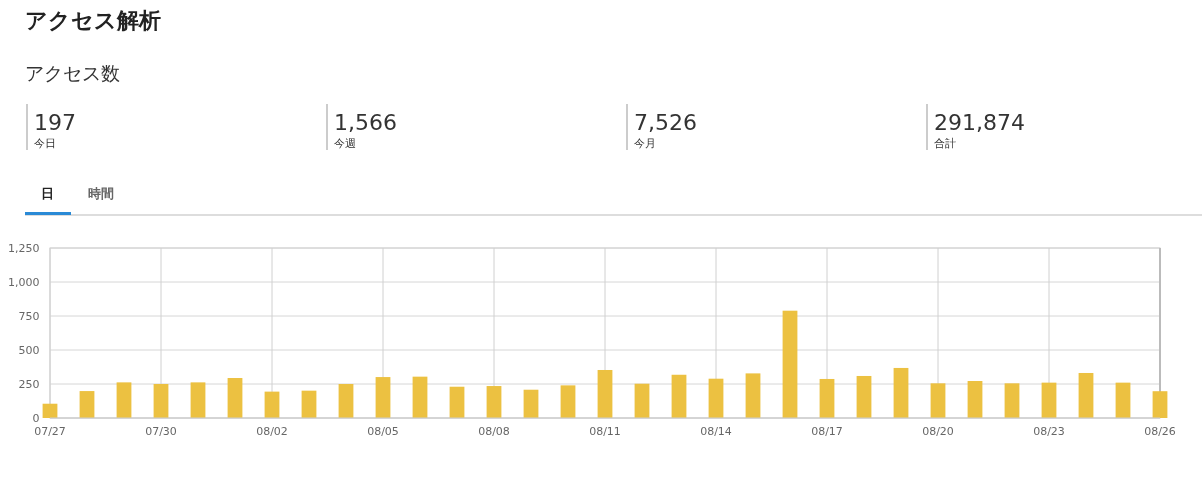  Describe the element at coordinates (1049, 431) in the screenshot. I see `x-tick-label: 08/23` at that location.